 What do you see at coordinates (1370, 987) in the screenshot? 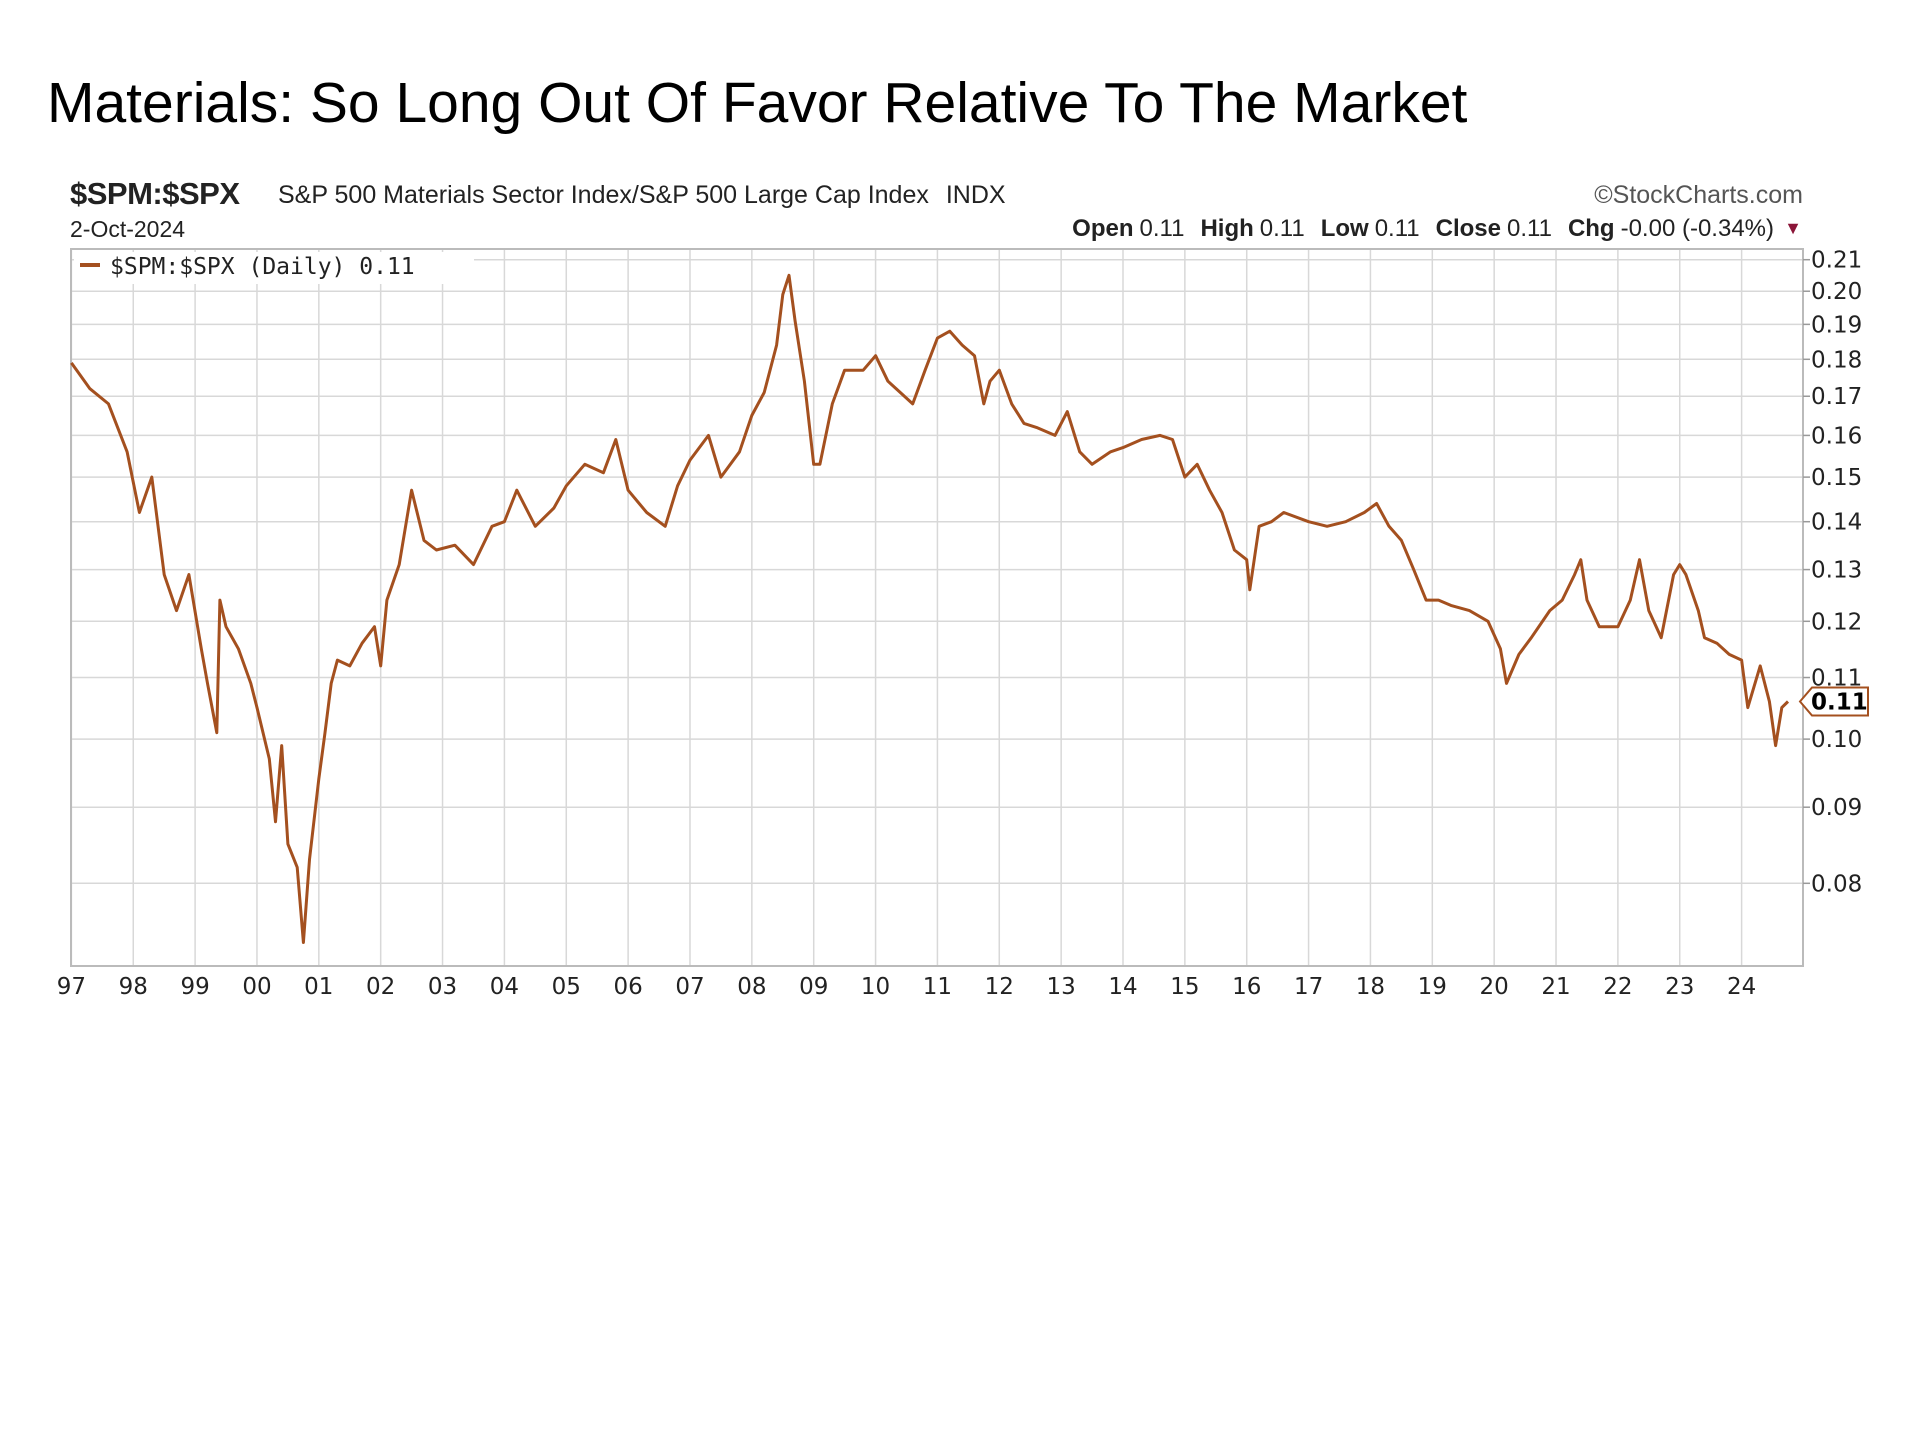
I see `x-tick-label: 18` at bounding box center [1370, 987].